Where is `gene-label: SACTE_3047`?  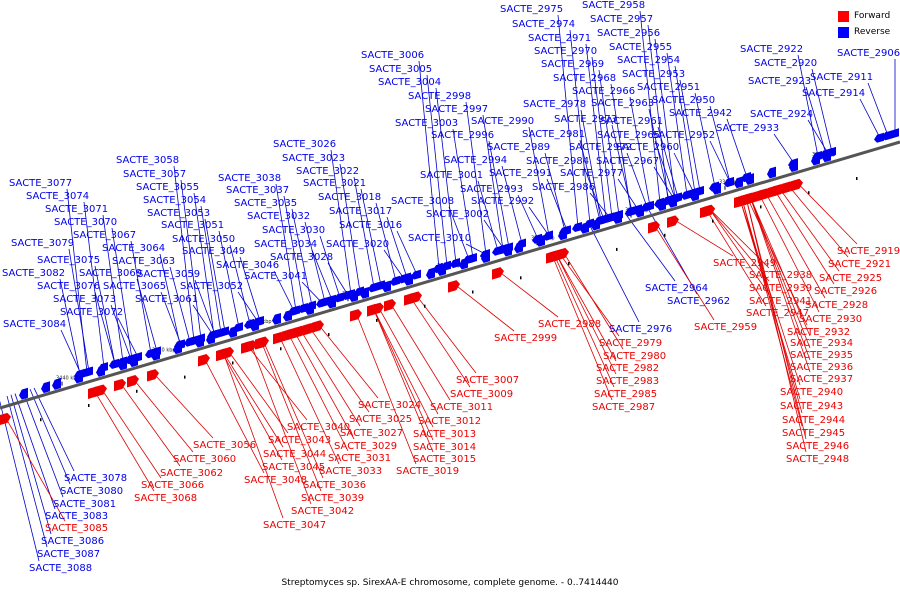
gene-label: SACTE_3047 is located at coordinates (294, 525).